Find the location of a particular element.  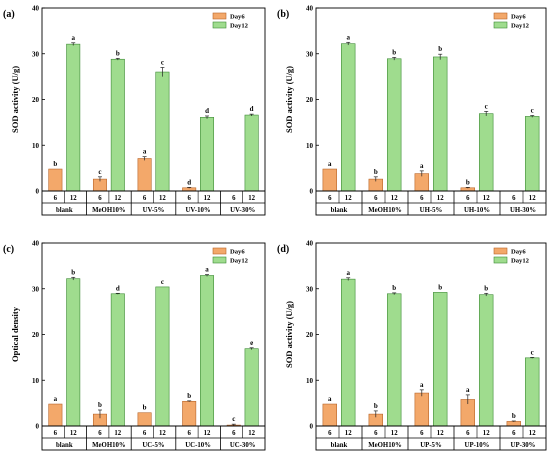

panel-label: (a) is located at coordinates (9, 14).